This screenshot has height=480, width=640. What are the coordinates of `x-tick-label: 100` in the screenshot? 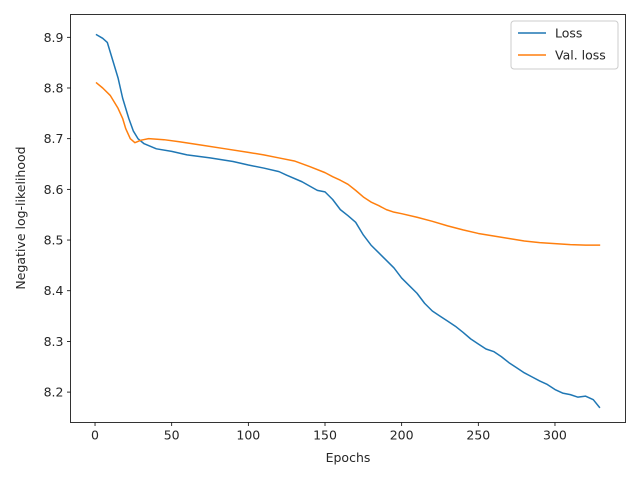 It's located at (248, 435).